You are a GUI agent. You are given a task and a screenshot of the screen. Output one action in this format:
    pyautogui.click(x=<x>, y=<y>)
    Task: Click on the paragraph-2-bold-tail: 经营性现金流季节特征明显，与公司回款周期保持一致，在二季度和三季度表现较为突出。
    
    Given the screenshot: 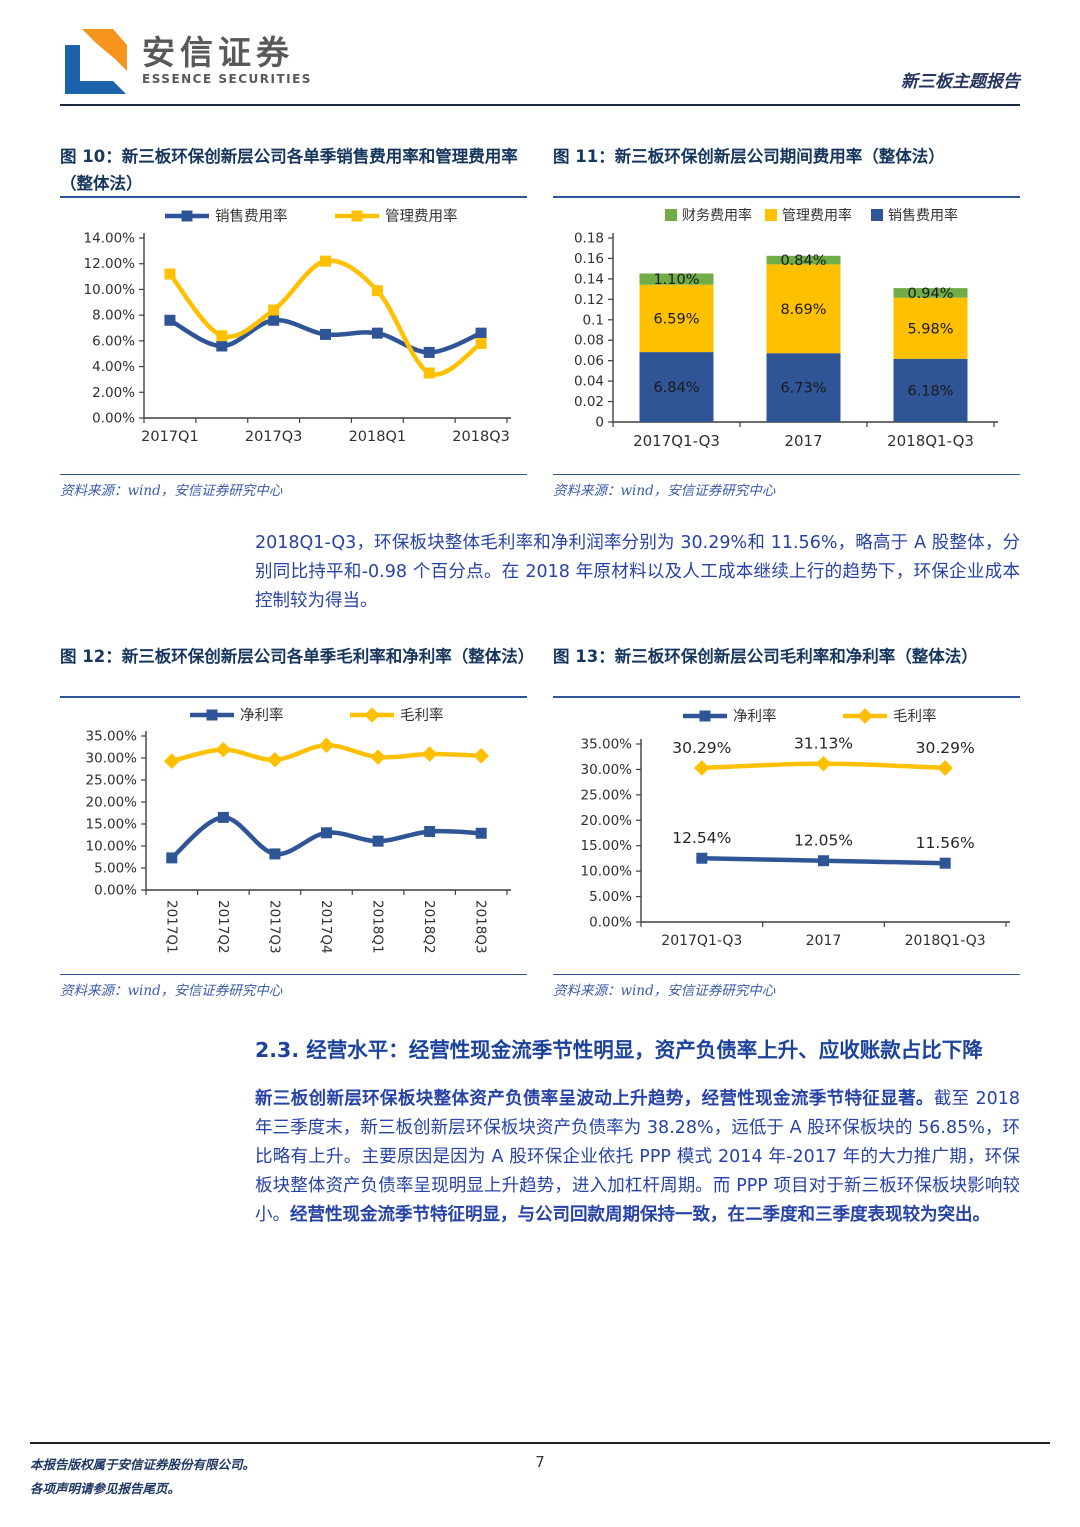 What is the action you would take?
    pyautogui.click(x=640, y=1215)
    